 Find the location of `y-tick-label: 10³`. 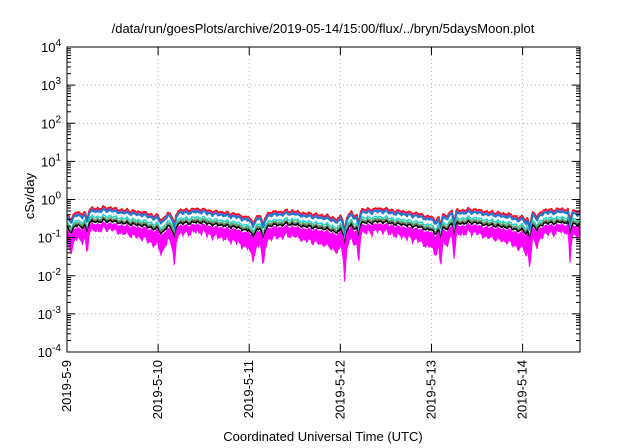

y-tick-label: 10³ is located at coordinates (51, 84).